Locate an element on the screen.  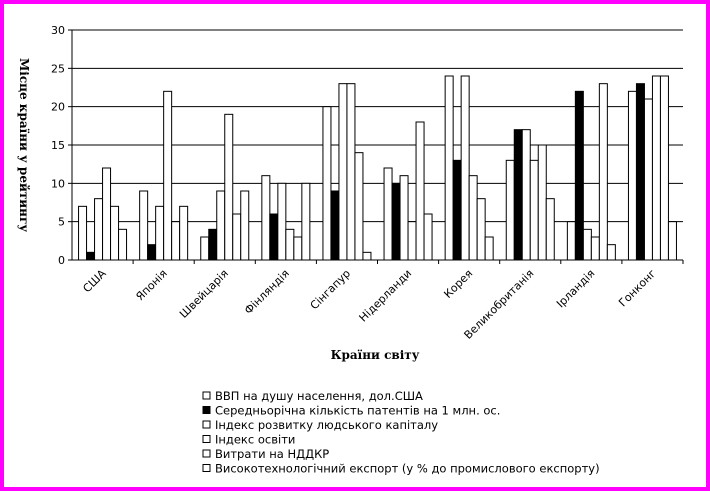
y-tick-label: 20 is located at coordinates (58, 107).